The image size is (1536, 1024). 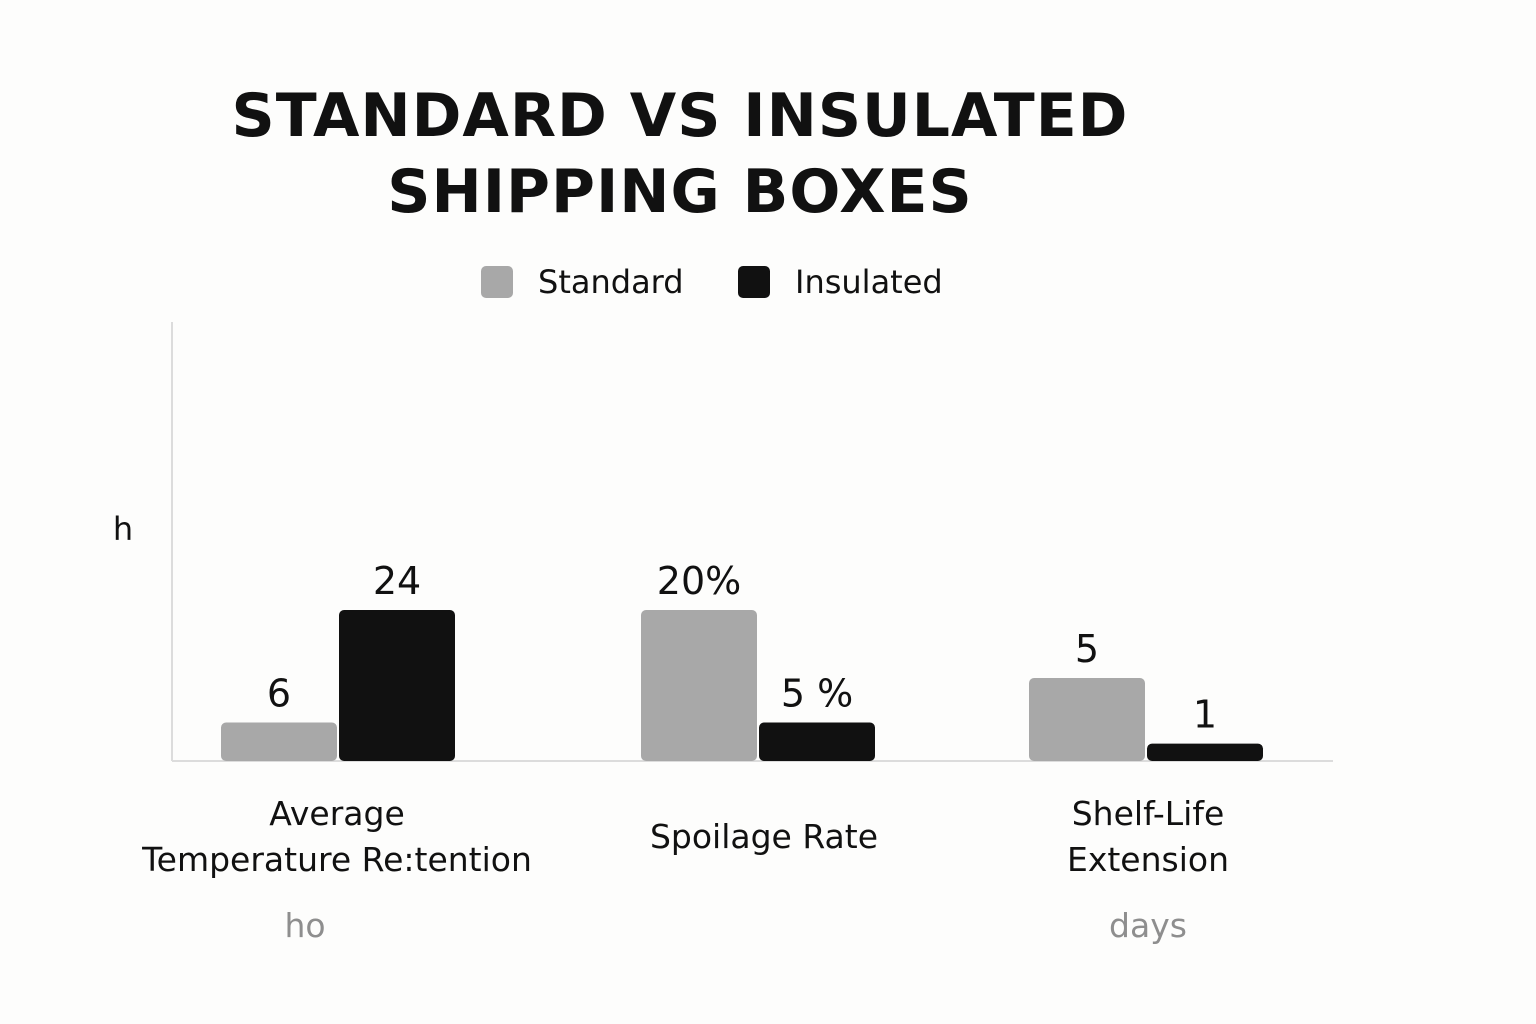 I want to click on value-label-standard-3: 5, so click(x=1087, y=649).